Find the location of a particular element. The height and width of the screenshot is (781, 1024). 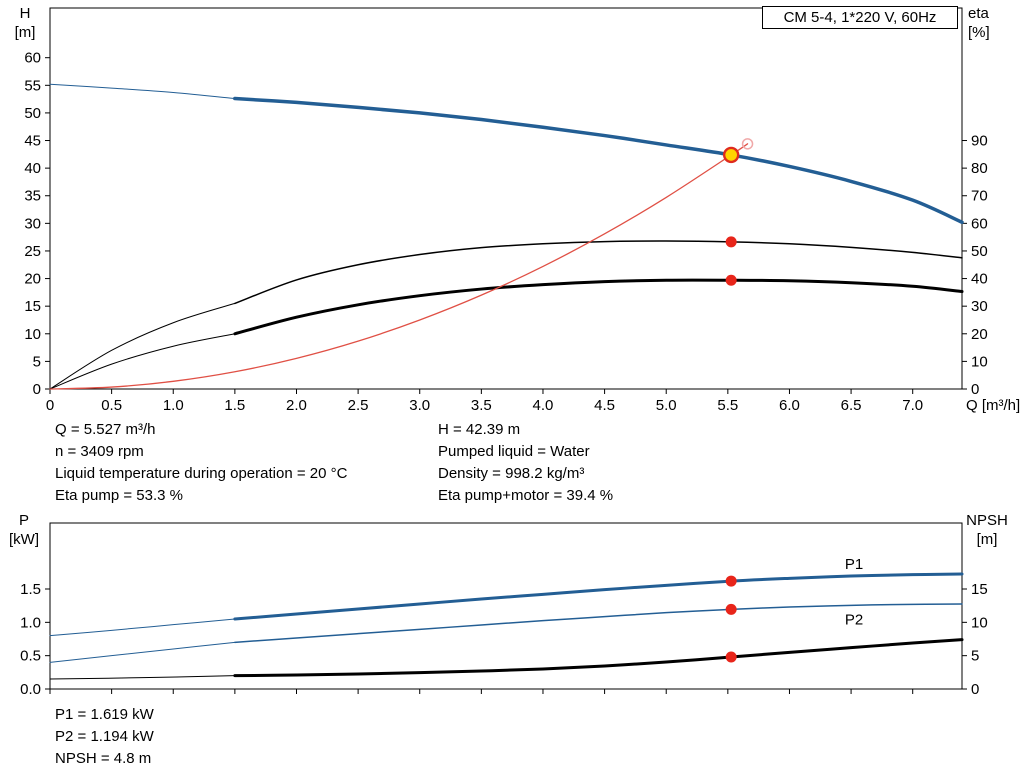

x-tick-label: 1.5 is located at coordinates (234, 405).